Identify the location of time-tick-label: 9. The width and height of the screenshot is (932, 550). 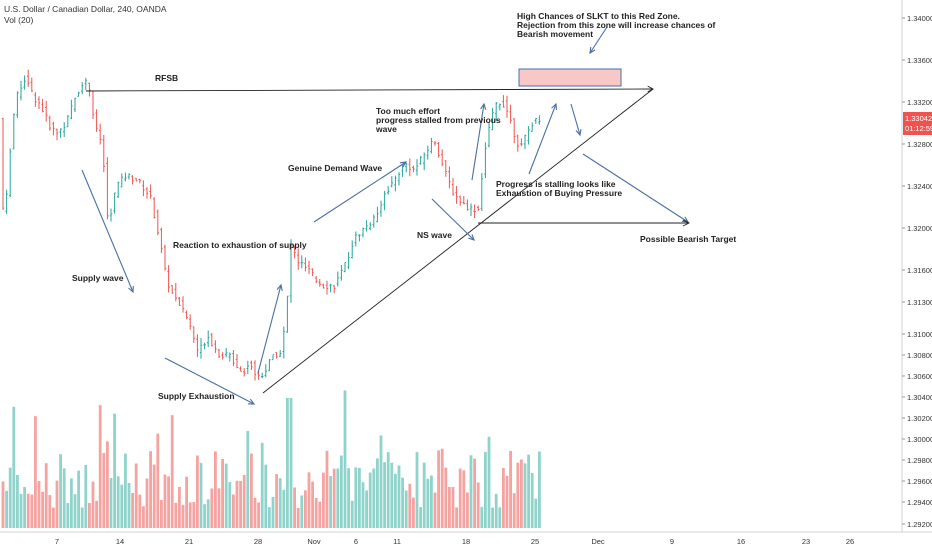
(672, 541).